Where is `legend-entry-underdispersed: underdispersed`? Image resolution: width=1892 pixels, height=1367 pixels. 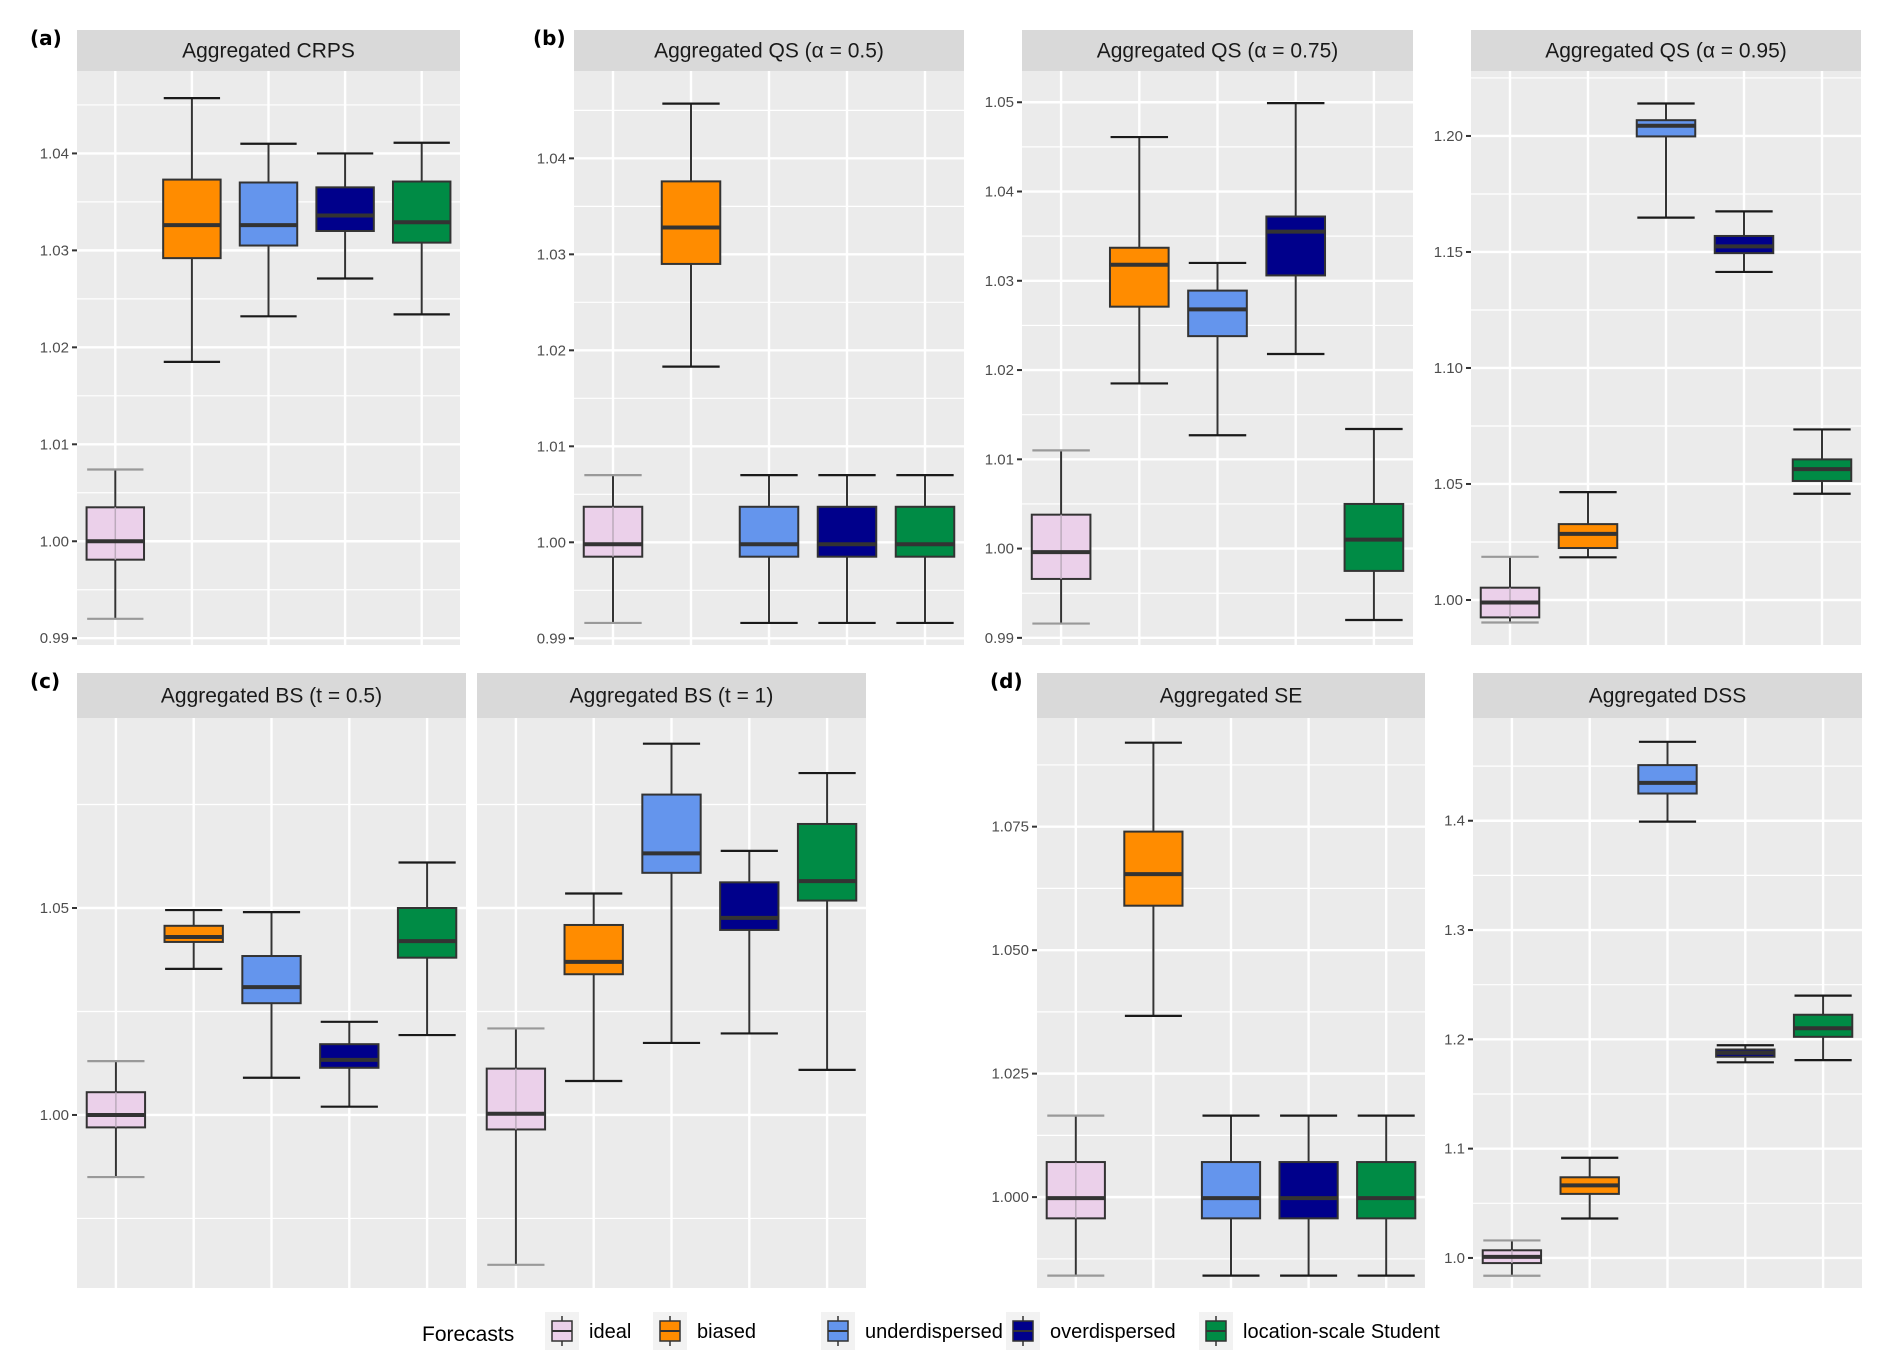
legend-entry-underdispersed: underdispersed is located at coordinates (912, 1331).